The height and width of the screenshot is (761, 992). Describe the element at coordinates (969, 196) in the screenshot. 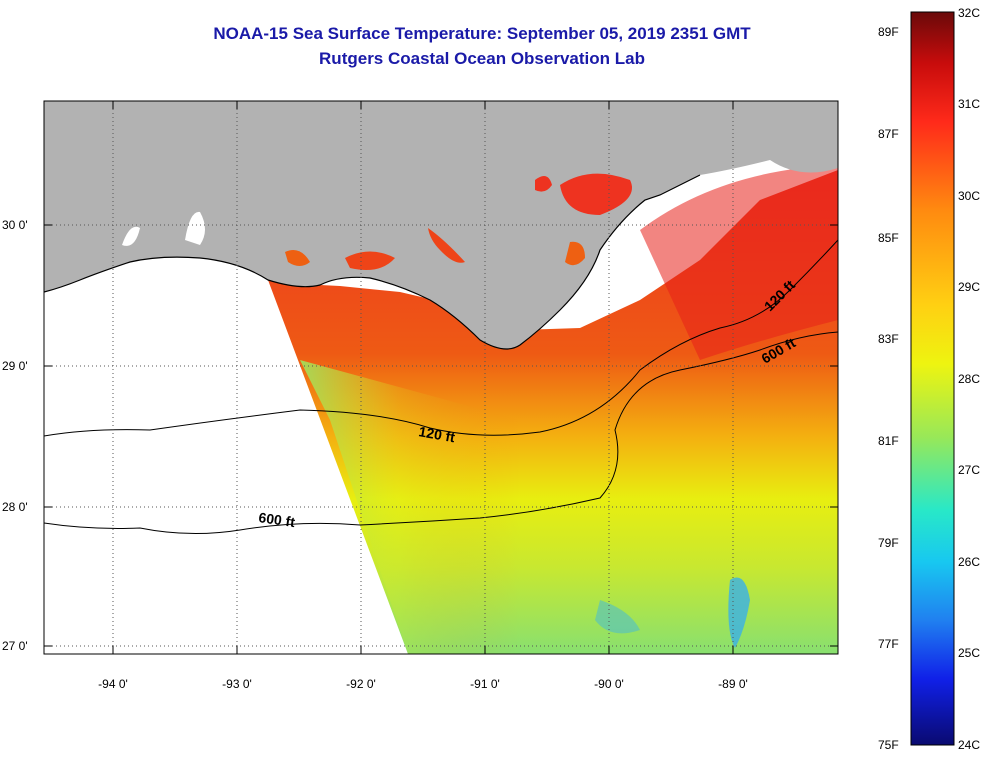

I see `colorbar-c-label: 30C` at that location.